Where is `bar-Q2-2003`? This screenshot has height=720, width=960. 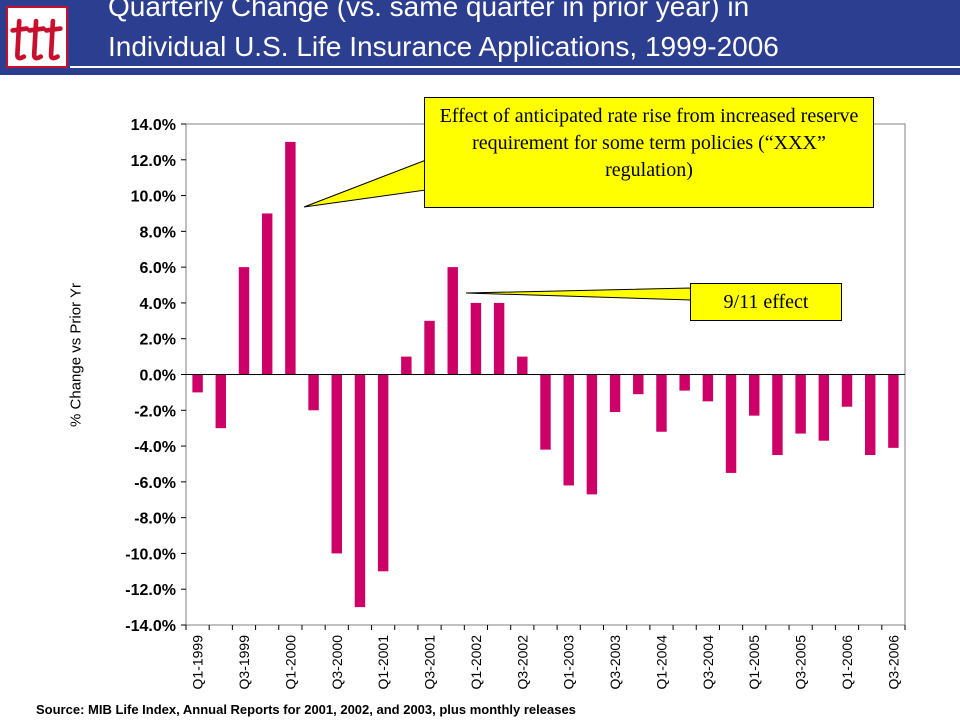 bar-Q2-2003 is located at coordinates (592, 434).